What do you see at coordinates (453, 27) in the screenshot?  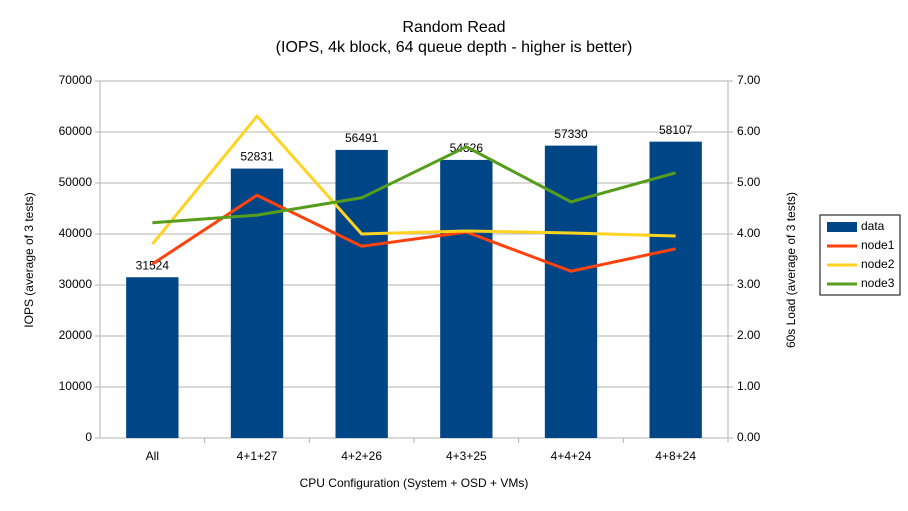 I see `chart-title: Random Read` at bounding box center [453, 27].